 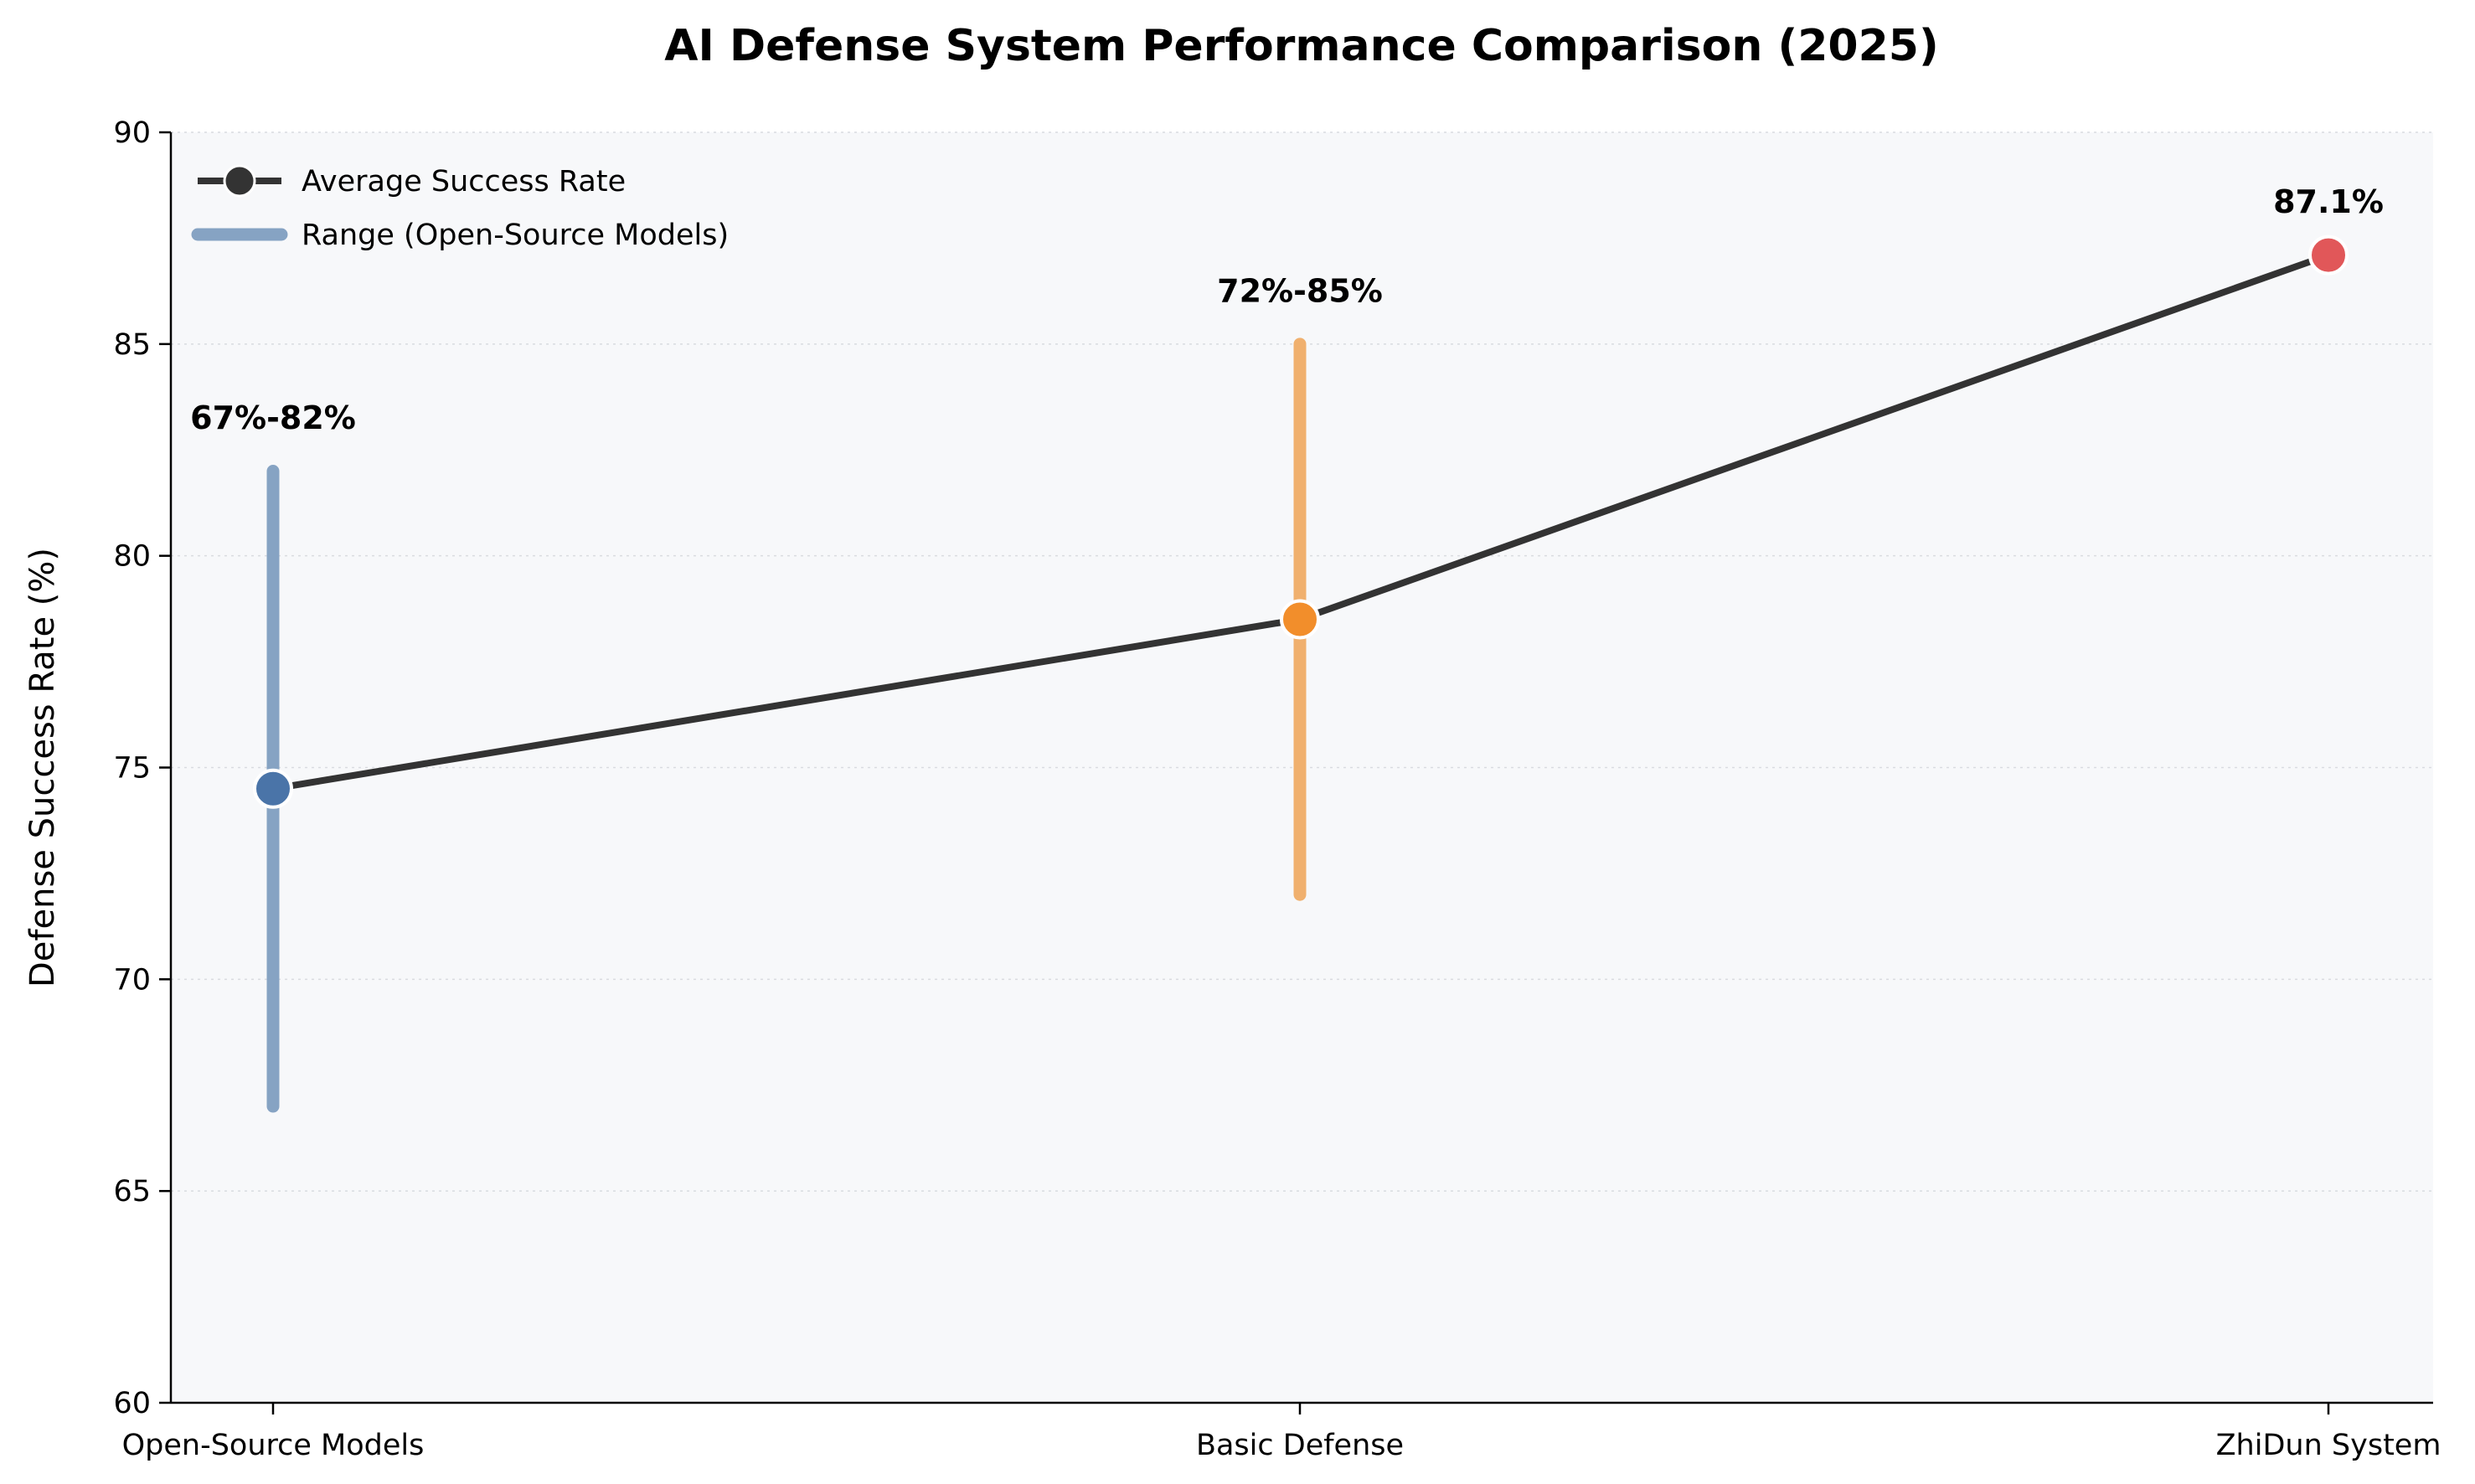 I want to click on x-tick-label: ZhiDun System, so click(x=2328, y=1445).